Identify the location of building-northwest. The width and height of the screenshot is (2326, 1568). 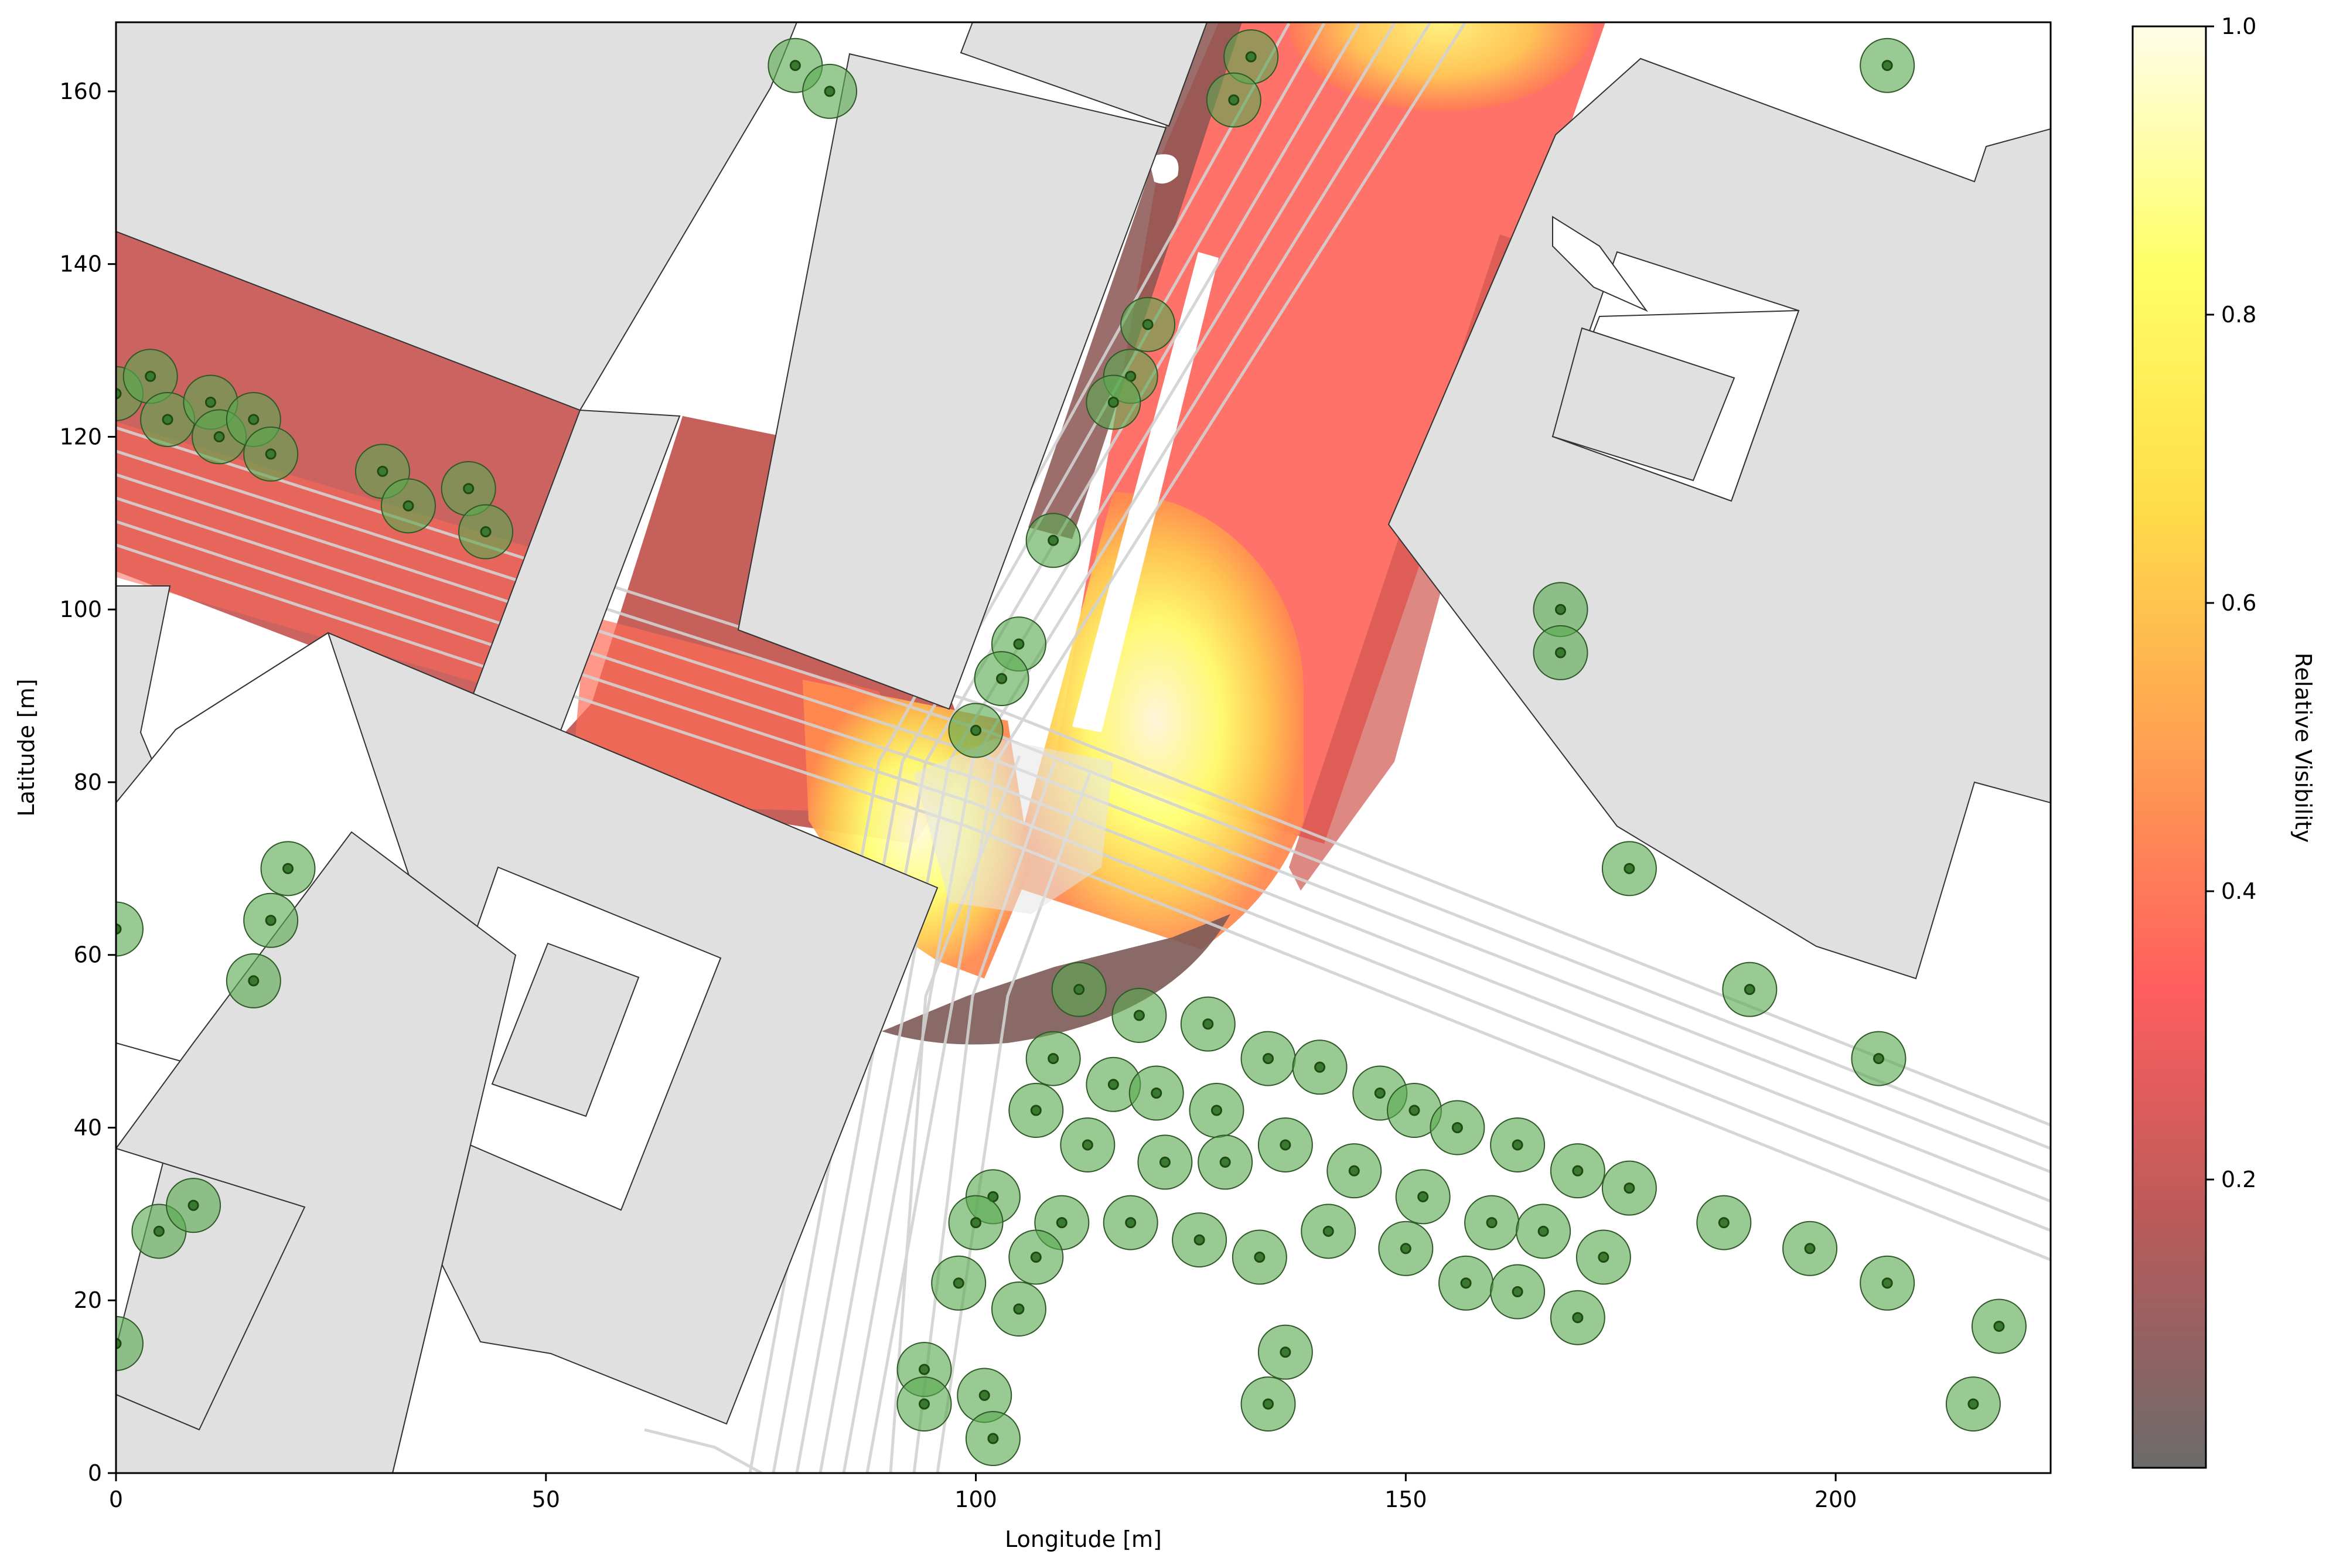
(457, 216).